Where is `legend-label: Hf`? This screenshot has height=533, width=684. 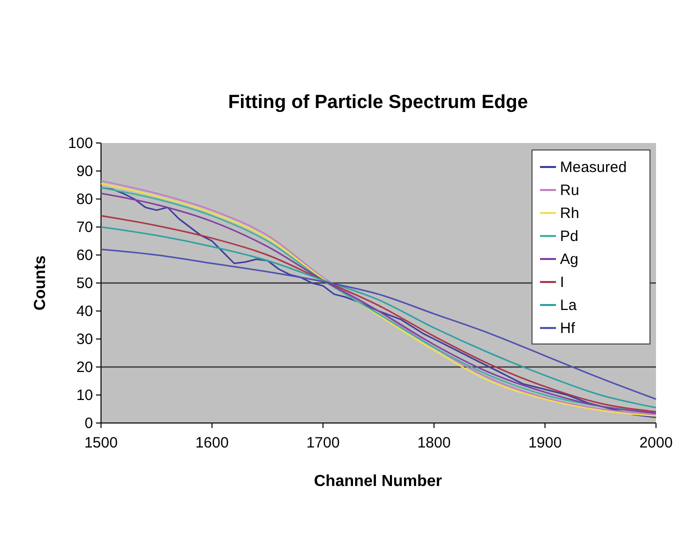 legend-label: Hf is located at coordinates (568, 328).